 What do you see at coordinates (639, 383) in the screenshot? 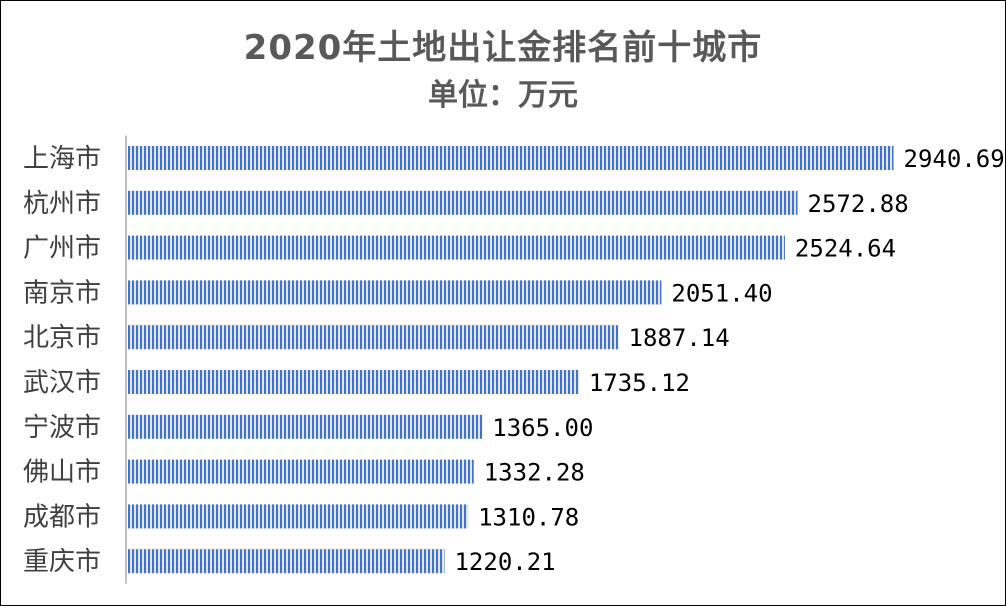
I see `data-label: 1735.12` at bounding box center [639, 383].